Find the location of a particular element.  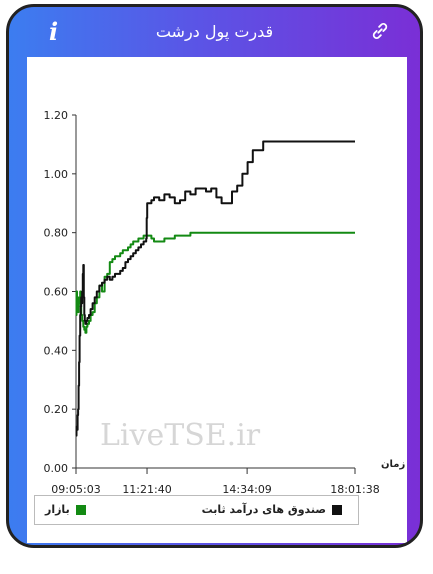

x-tick-label: 14:34:09 is located at coordinates (246, 489).